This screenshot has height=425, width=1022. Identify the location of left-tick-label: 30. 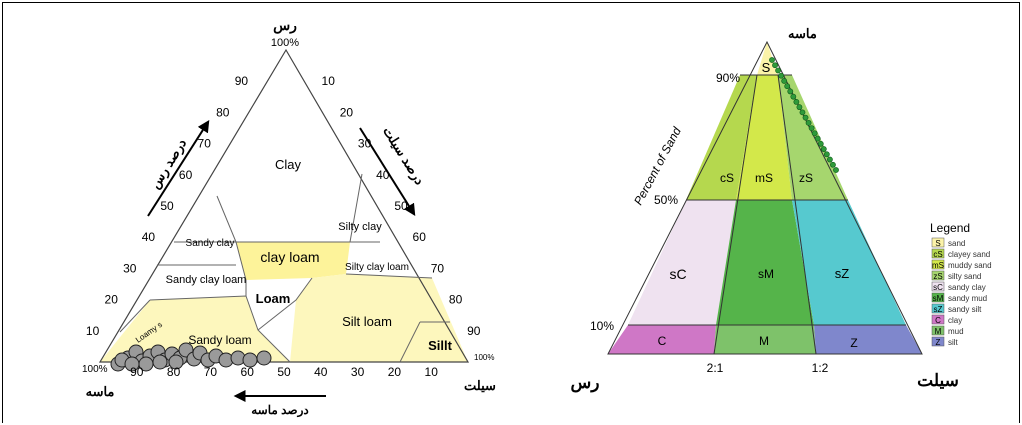
(130, 268).